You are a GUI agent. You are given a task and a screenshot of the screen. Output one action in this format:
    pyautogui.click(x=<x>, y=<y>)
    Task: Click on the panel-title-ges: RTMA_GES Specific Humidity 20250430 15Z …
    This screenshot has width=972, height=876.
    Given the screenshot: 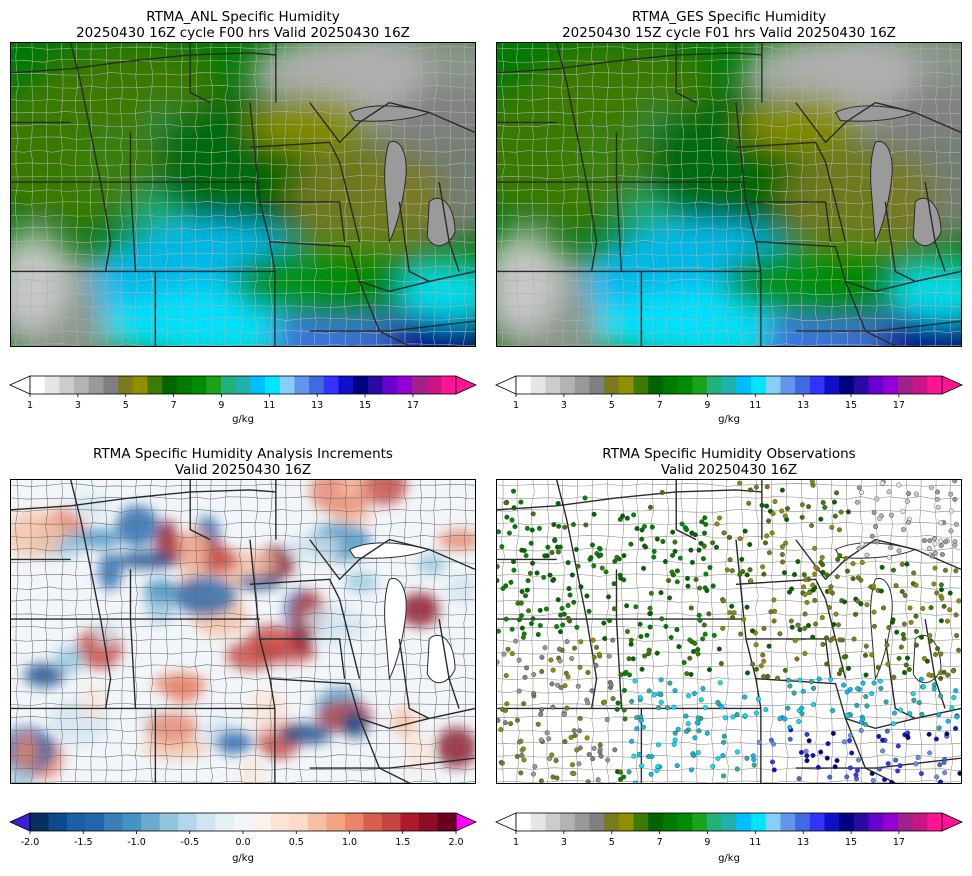 What is the action you would take?
    pyautogui.click(x=729, y=25)
    